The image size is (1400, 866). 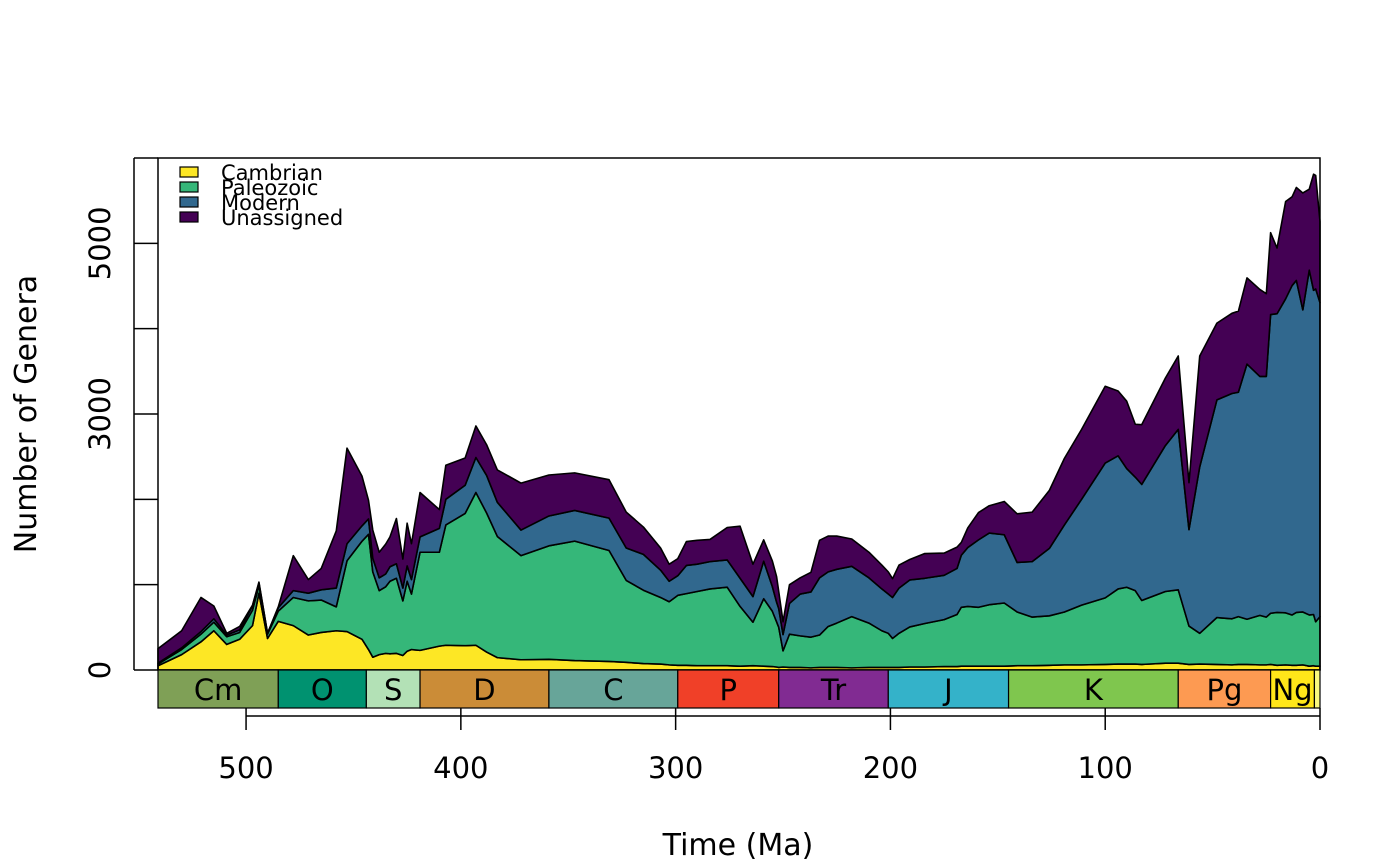 I want to click on x-tick-label: 300, so click(x=675, y=768).